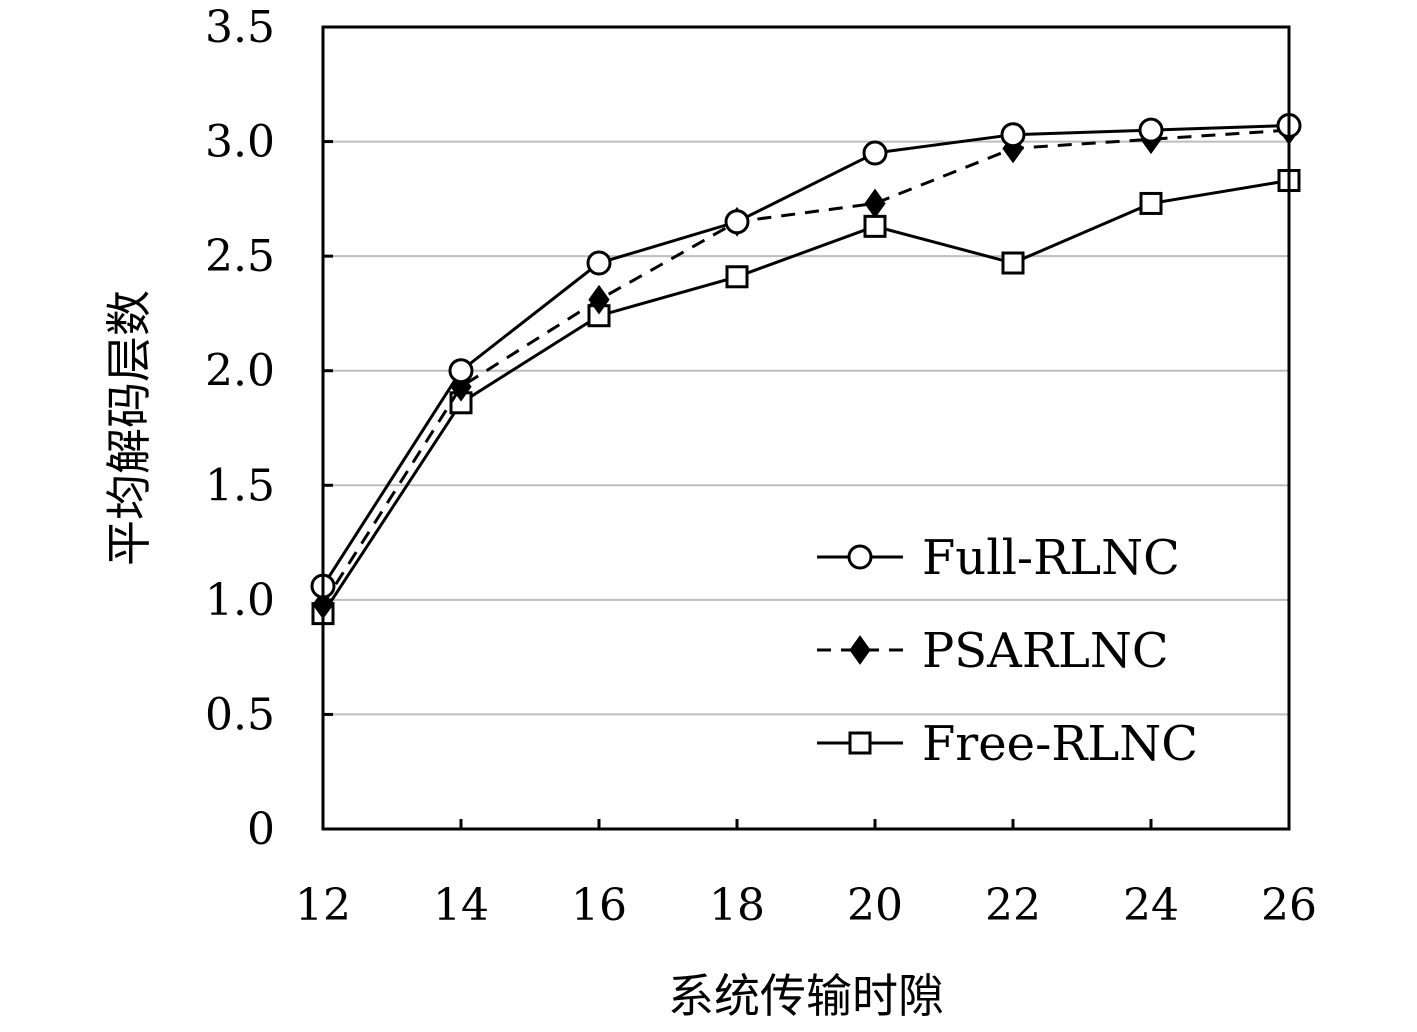 The height and width of the screenshot is (1032, 1417). What do you see at coordinates (806, 996) in the screenshot?
I see `x-axis-title: 系统传输时隙` at bounding box center [806, 996].